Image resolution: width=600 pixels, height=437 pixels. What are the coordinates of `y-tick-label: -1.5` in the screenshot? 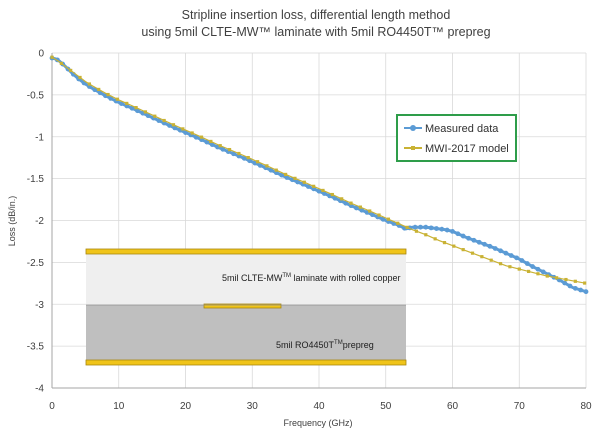 It's located at (36, 179).